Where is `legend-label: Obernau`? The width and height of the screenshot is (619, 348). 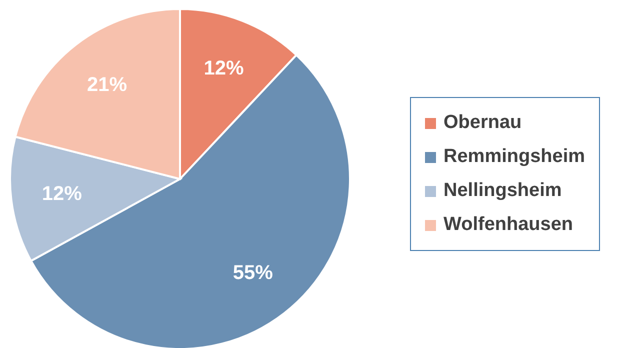 legend-label: Obernau is located at coordinates (483, 123).